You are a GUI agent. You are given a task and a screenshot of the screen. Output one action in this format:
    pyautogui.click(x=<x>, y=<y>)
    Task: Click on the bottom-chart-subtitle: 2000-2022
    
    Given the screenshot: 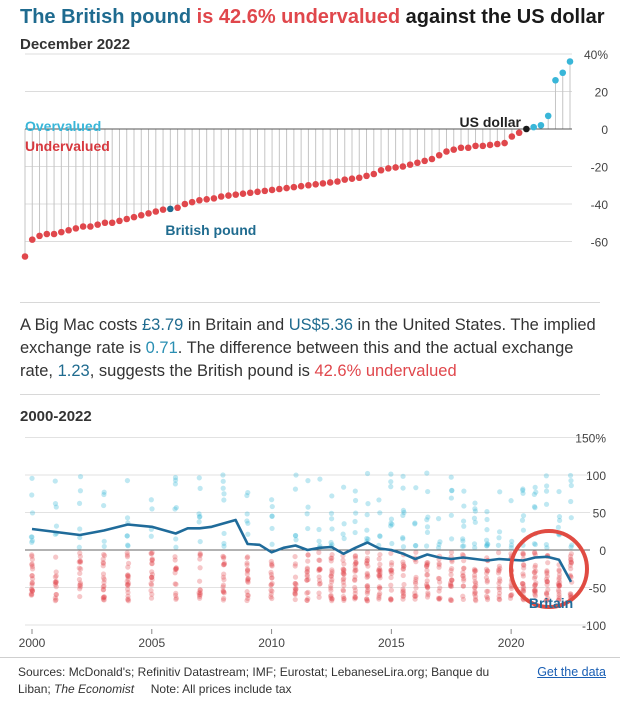 What is the action you would take?
    pyautogui.click(x=56, y=416)
    